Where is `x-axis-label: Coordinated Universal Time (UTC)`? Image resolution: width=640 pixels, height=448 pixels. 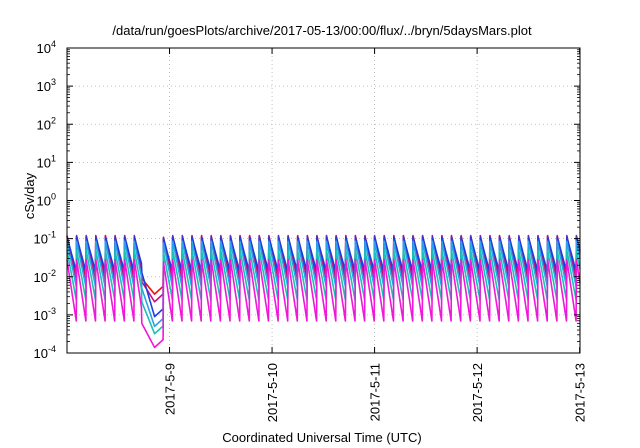
x-axis-label: Coordinated Universal Time (UTC) is located at coordinates (321, 437).